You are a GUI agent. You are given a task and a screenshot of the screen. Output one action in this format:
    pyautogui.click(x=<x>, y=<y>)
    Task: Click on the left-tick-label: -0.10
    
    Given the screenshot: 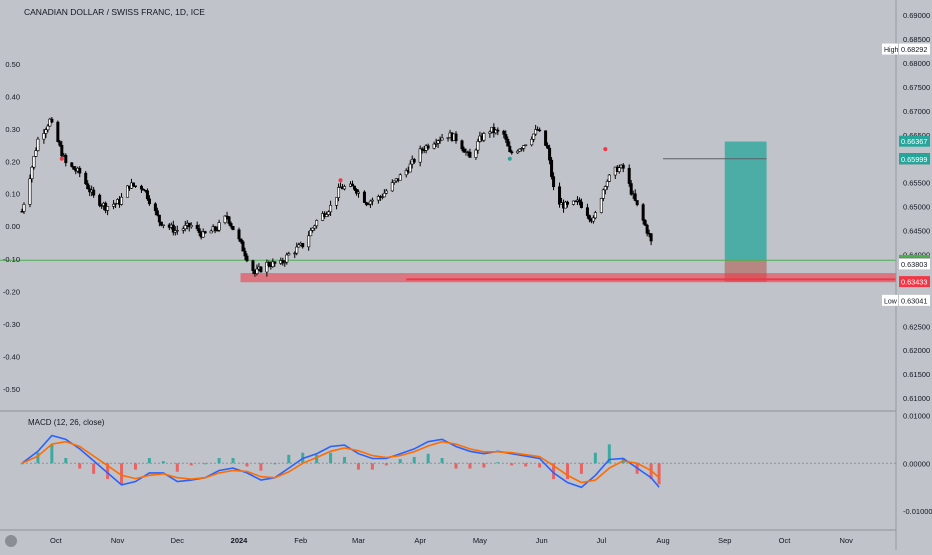 What is the action you would take?
    pyautogui.click(x=11, y=259)
    